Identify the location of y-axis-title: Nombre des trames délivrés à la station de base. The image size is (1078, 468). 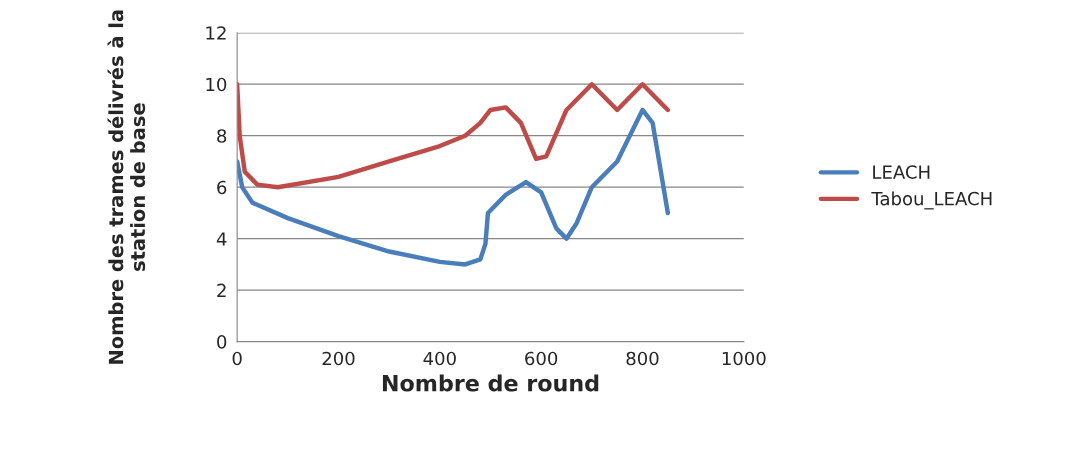
(126, 187).